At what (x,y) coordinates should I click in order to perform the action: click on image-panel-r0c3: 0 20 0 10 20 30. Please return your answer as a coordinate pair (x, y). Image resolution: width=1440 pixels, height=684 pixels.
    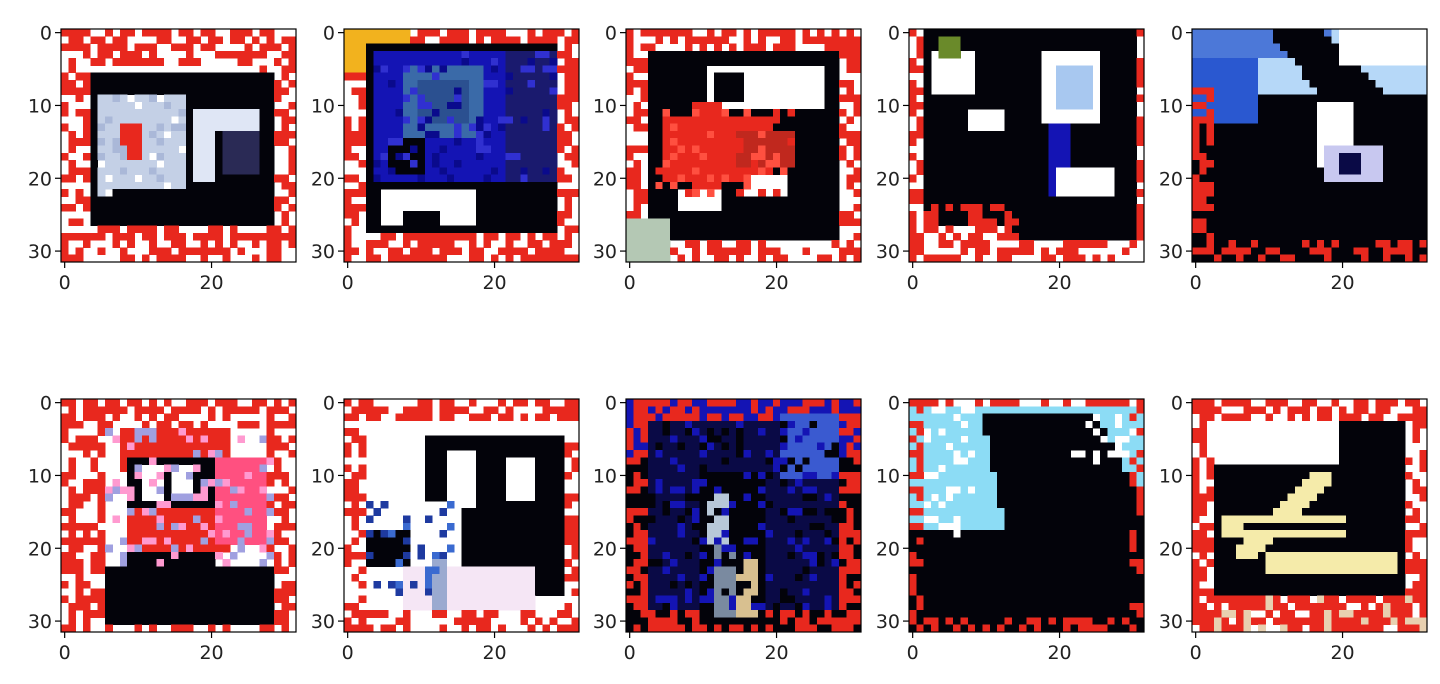
    Looking at the image, I should click on (1010, 158).